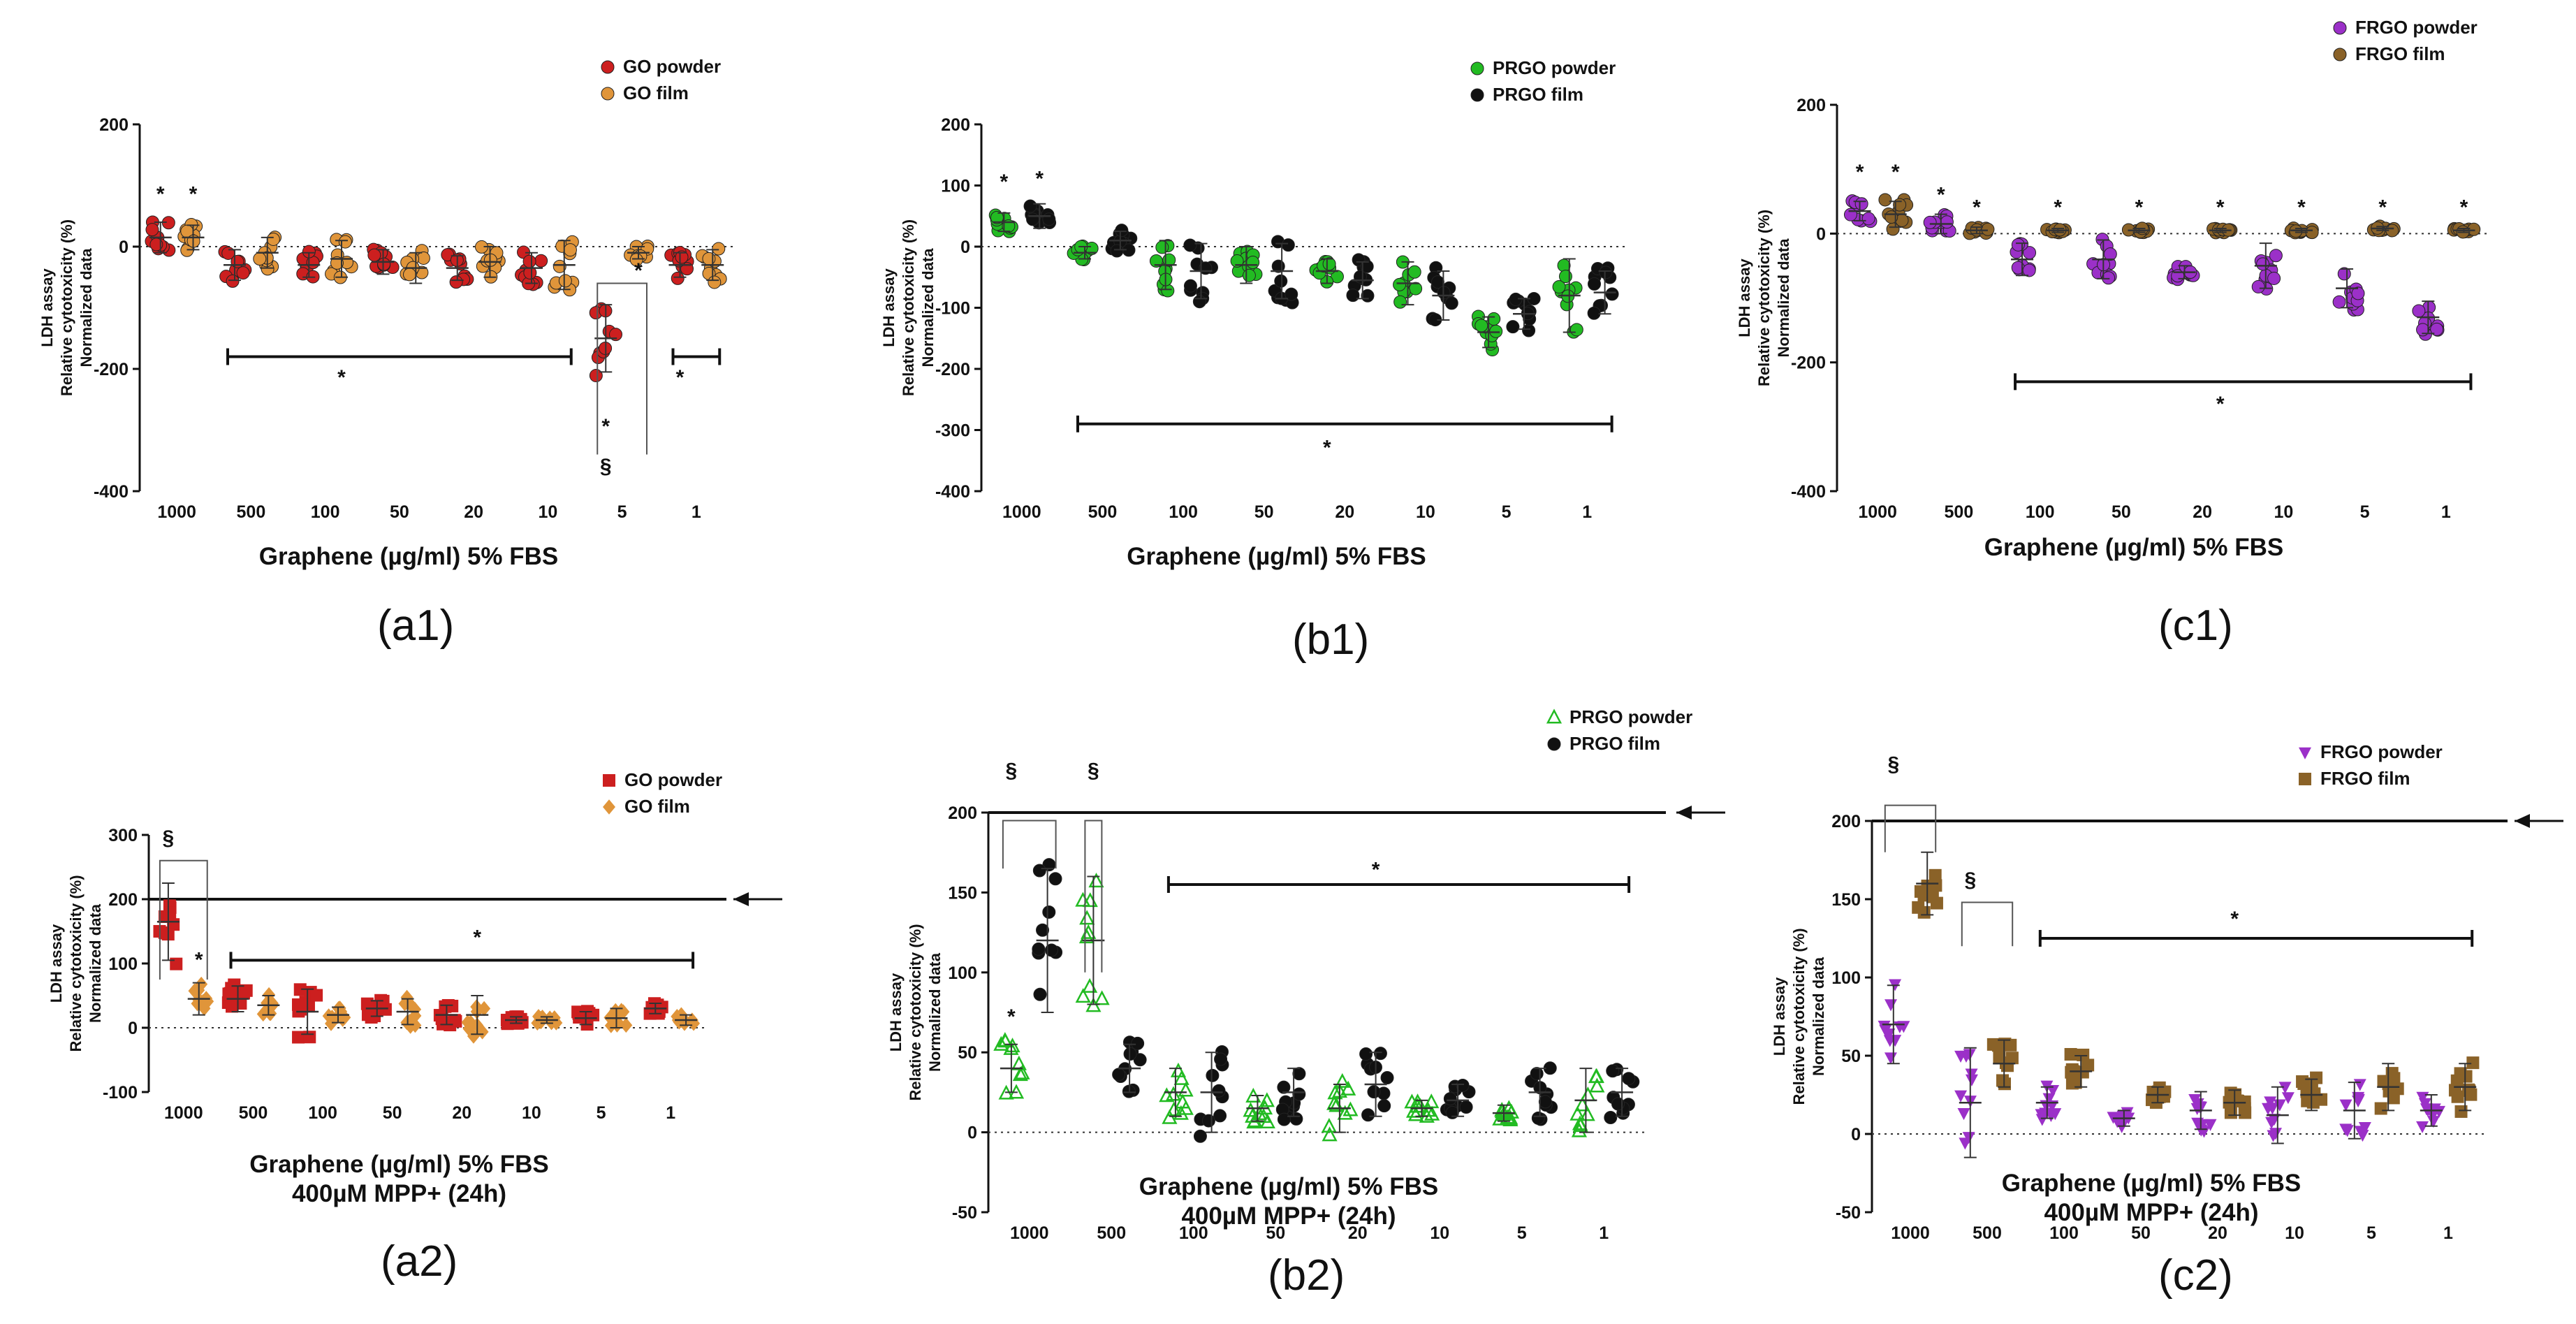  What do you see at coordinates (2381, 751) in the screenshot?
I see `legend-label: FRGO powder` at bounding box center [2381, 751].